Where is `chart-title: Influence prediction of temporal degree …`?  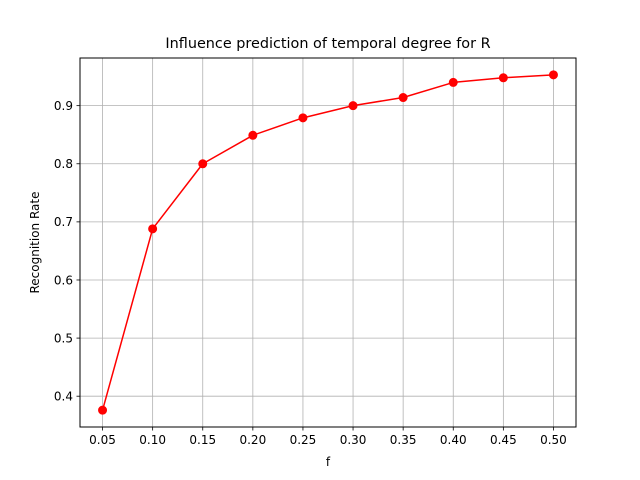
chart-title: Influence prediction of temporal degree … is located at coordinates (327, 44).